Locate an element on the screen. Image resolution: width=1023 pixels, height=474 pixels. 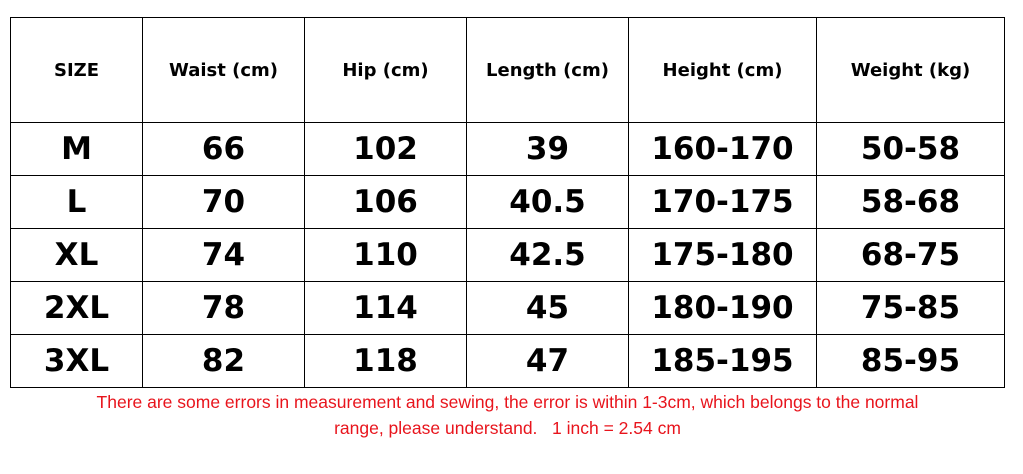
cell-weight: 68-75 is located at coordinates (910, 255).